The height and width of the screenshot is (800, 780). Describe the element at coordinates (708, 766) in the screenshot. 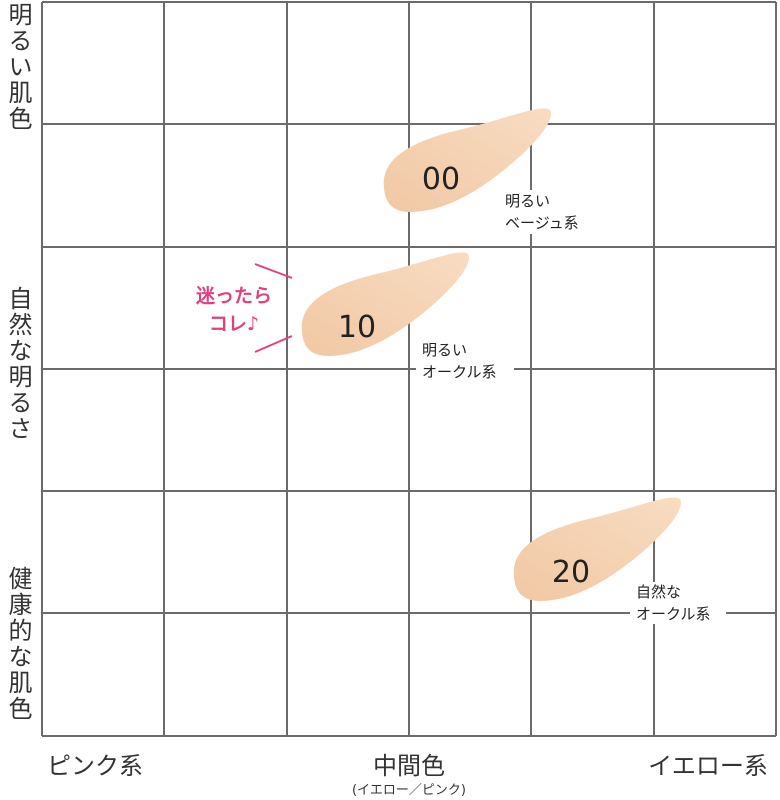

I see `x-label: イエロー系` at that location.